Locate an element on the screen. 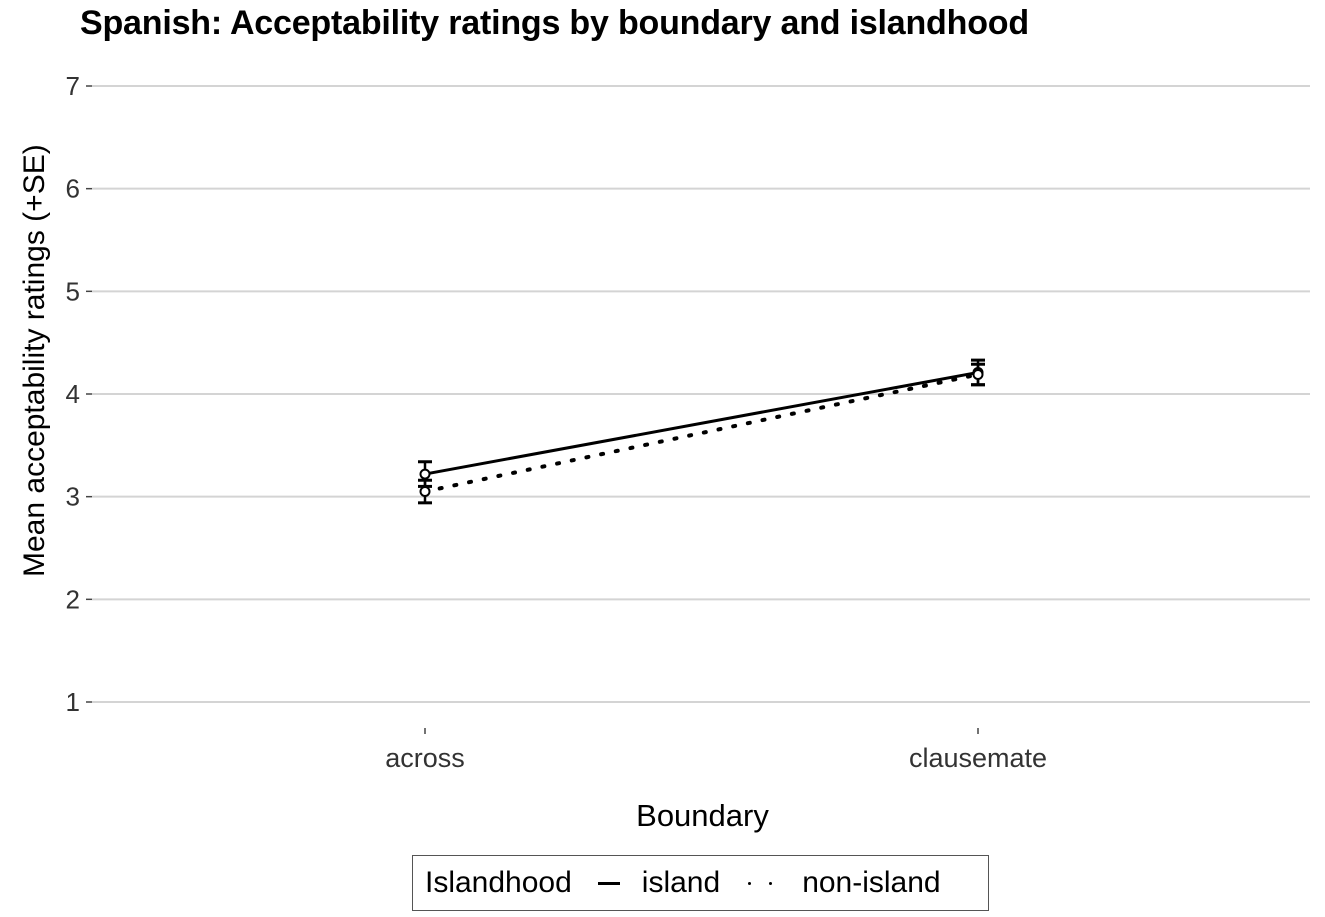 The width and height of the screenshot is (1325, 917). legend-title: Islandhood is located at coordinates (498, 882).